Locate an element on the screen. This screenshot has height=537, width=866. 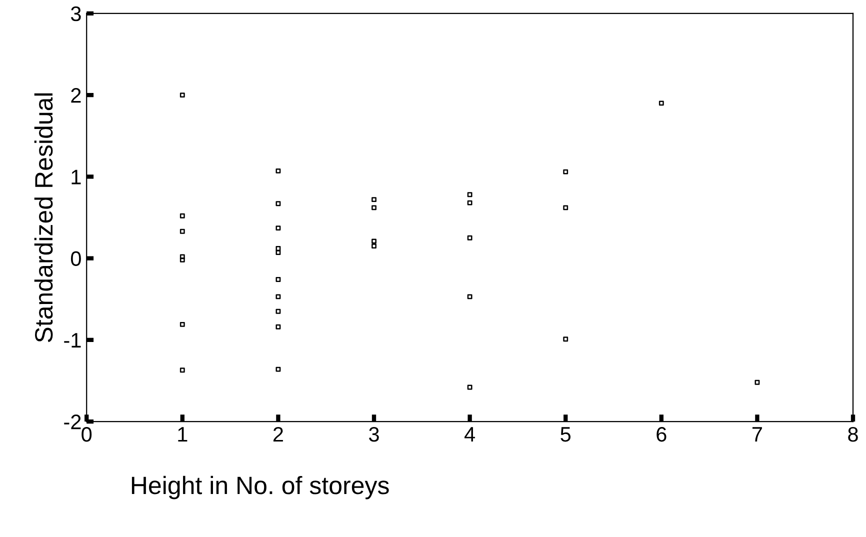
y-tick-label: -1 is located at coordinates (72, 340).